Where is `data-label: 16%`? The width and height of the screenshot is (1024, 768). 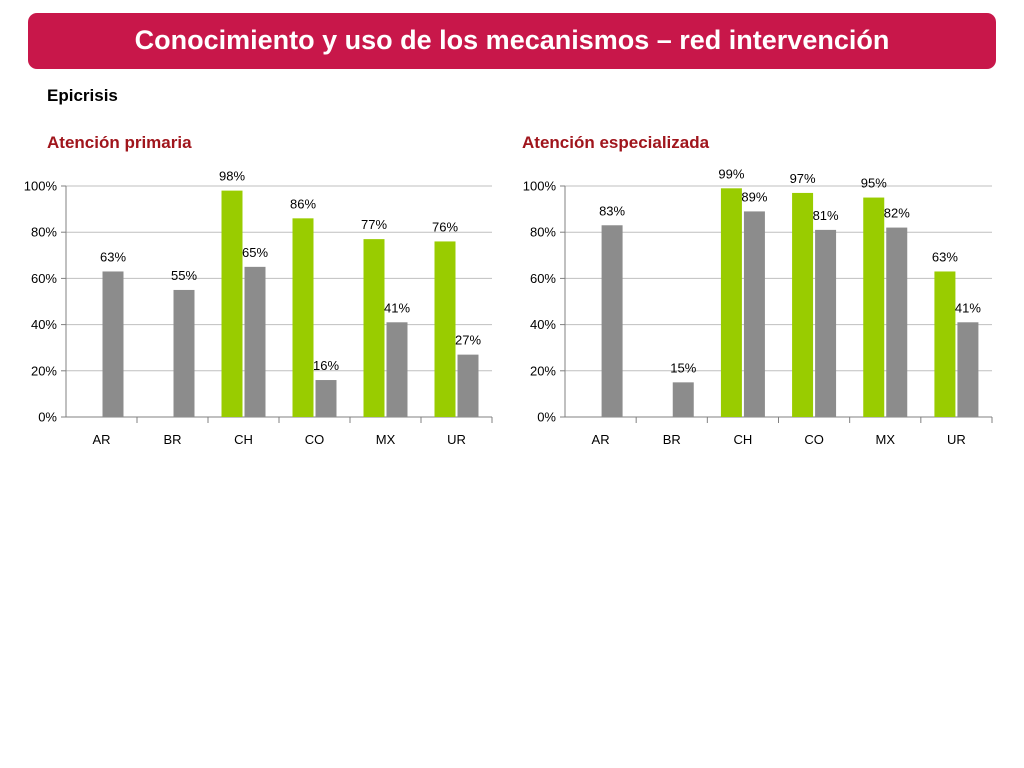
data-label: 16% is located at coordinates (326, 365).